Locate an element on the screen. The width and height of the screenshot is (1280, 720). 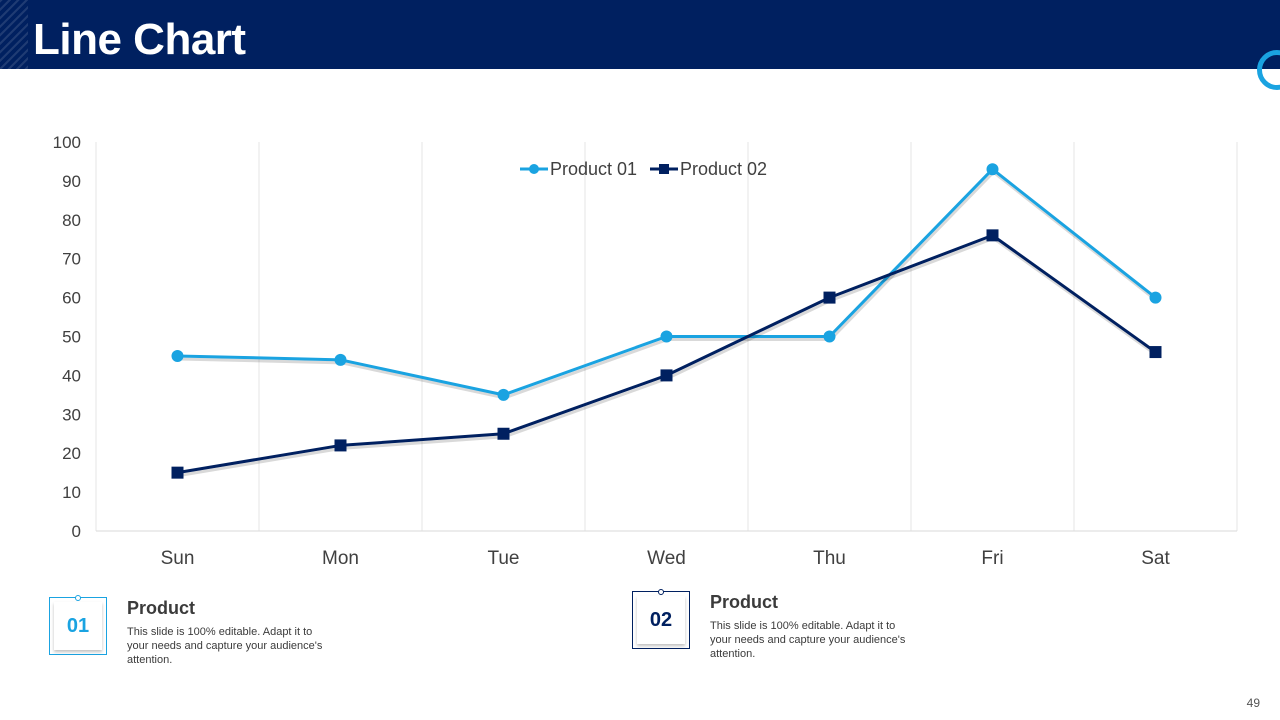
y-tick-label: 90 is located at coordinates (71, 181).